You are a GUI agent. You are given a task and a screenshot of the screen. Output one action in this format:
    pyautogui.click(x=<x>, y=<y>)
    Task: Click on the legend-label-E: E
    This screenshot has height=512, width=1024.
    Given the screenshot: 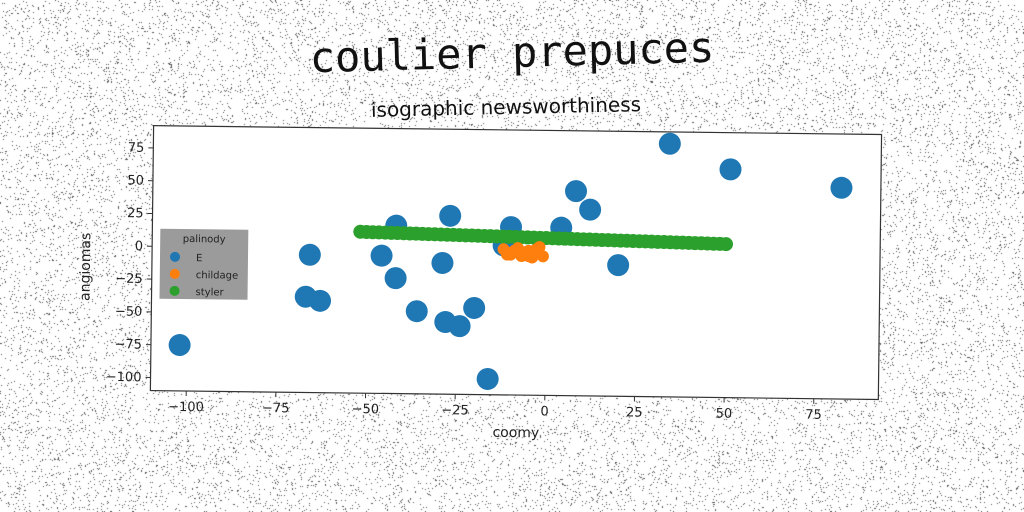 What is the action you would take?
    pyautogui.click(x=199, y=258)
    